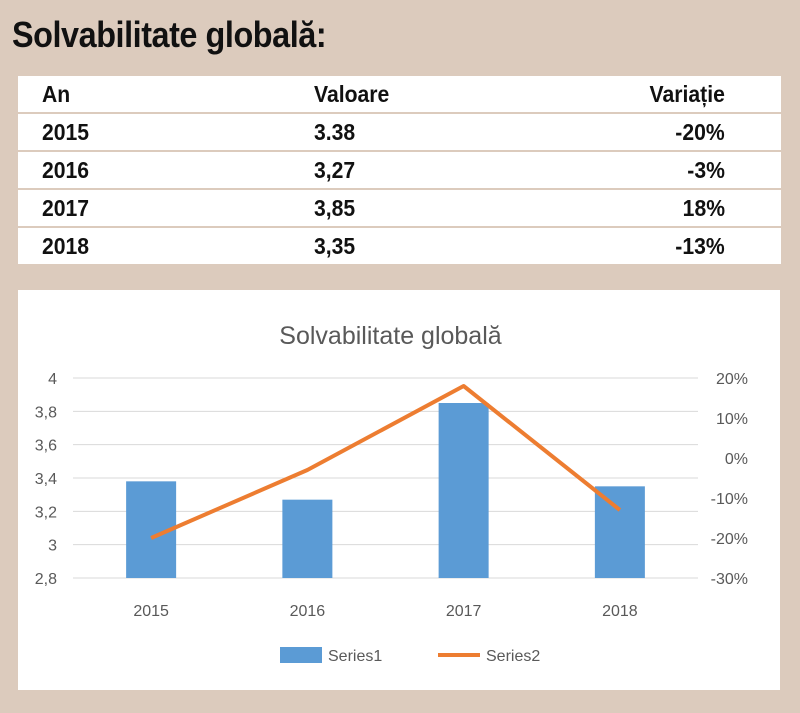 This screenshot has height=713, width=800. I want to click on page-title: Solvabilitate globală:, so click(169, 34).